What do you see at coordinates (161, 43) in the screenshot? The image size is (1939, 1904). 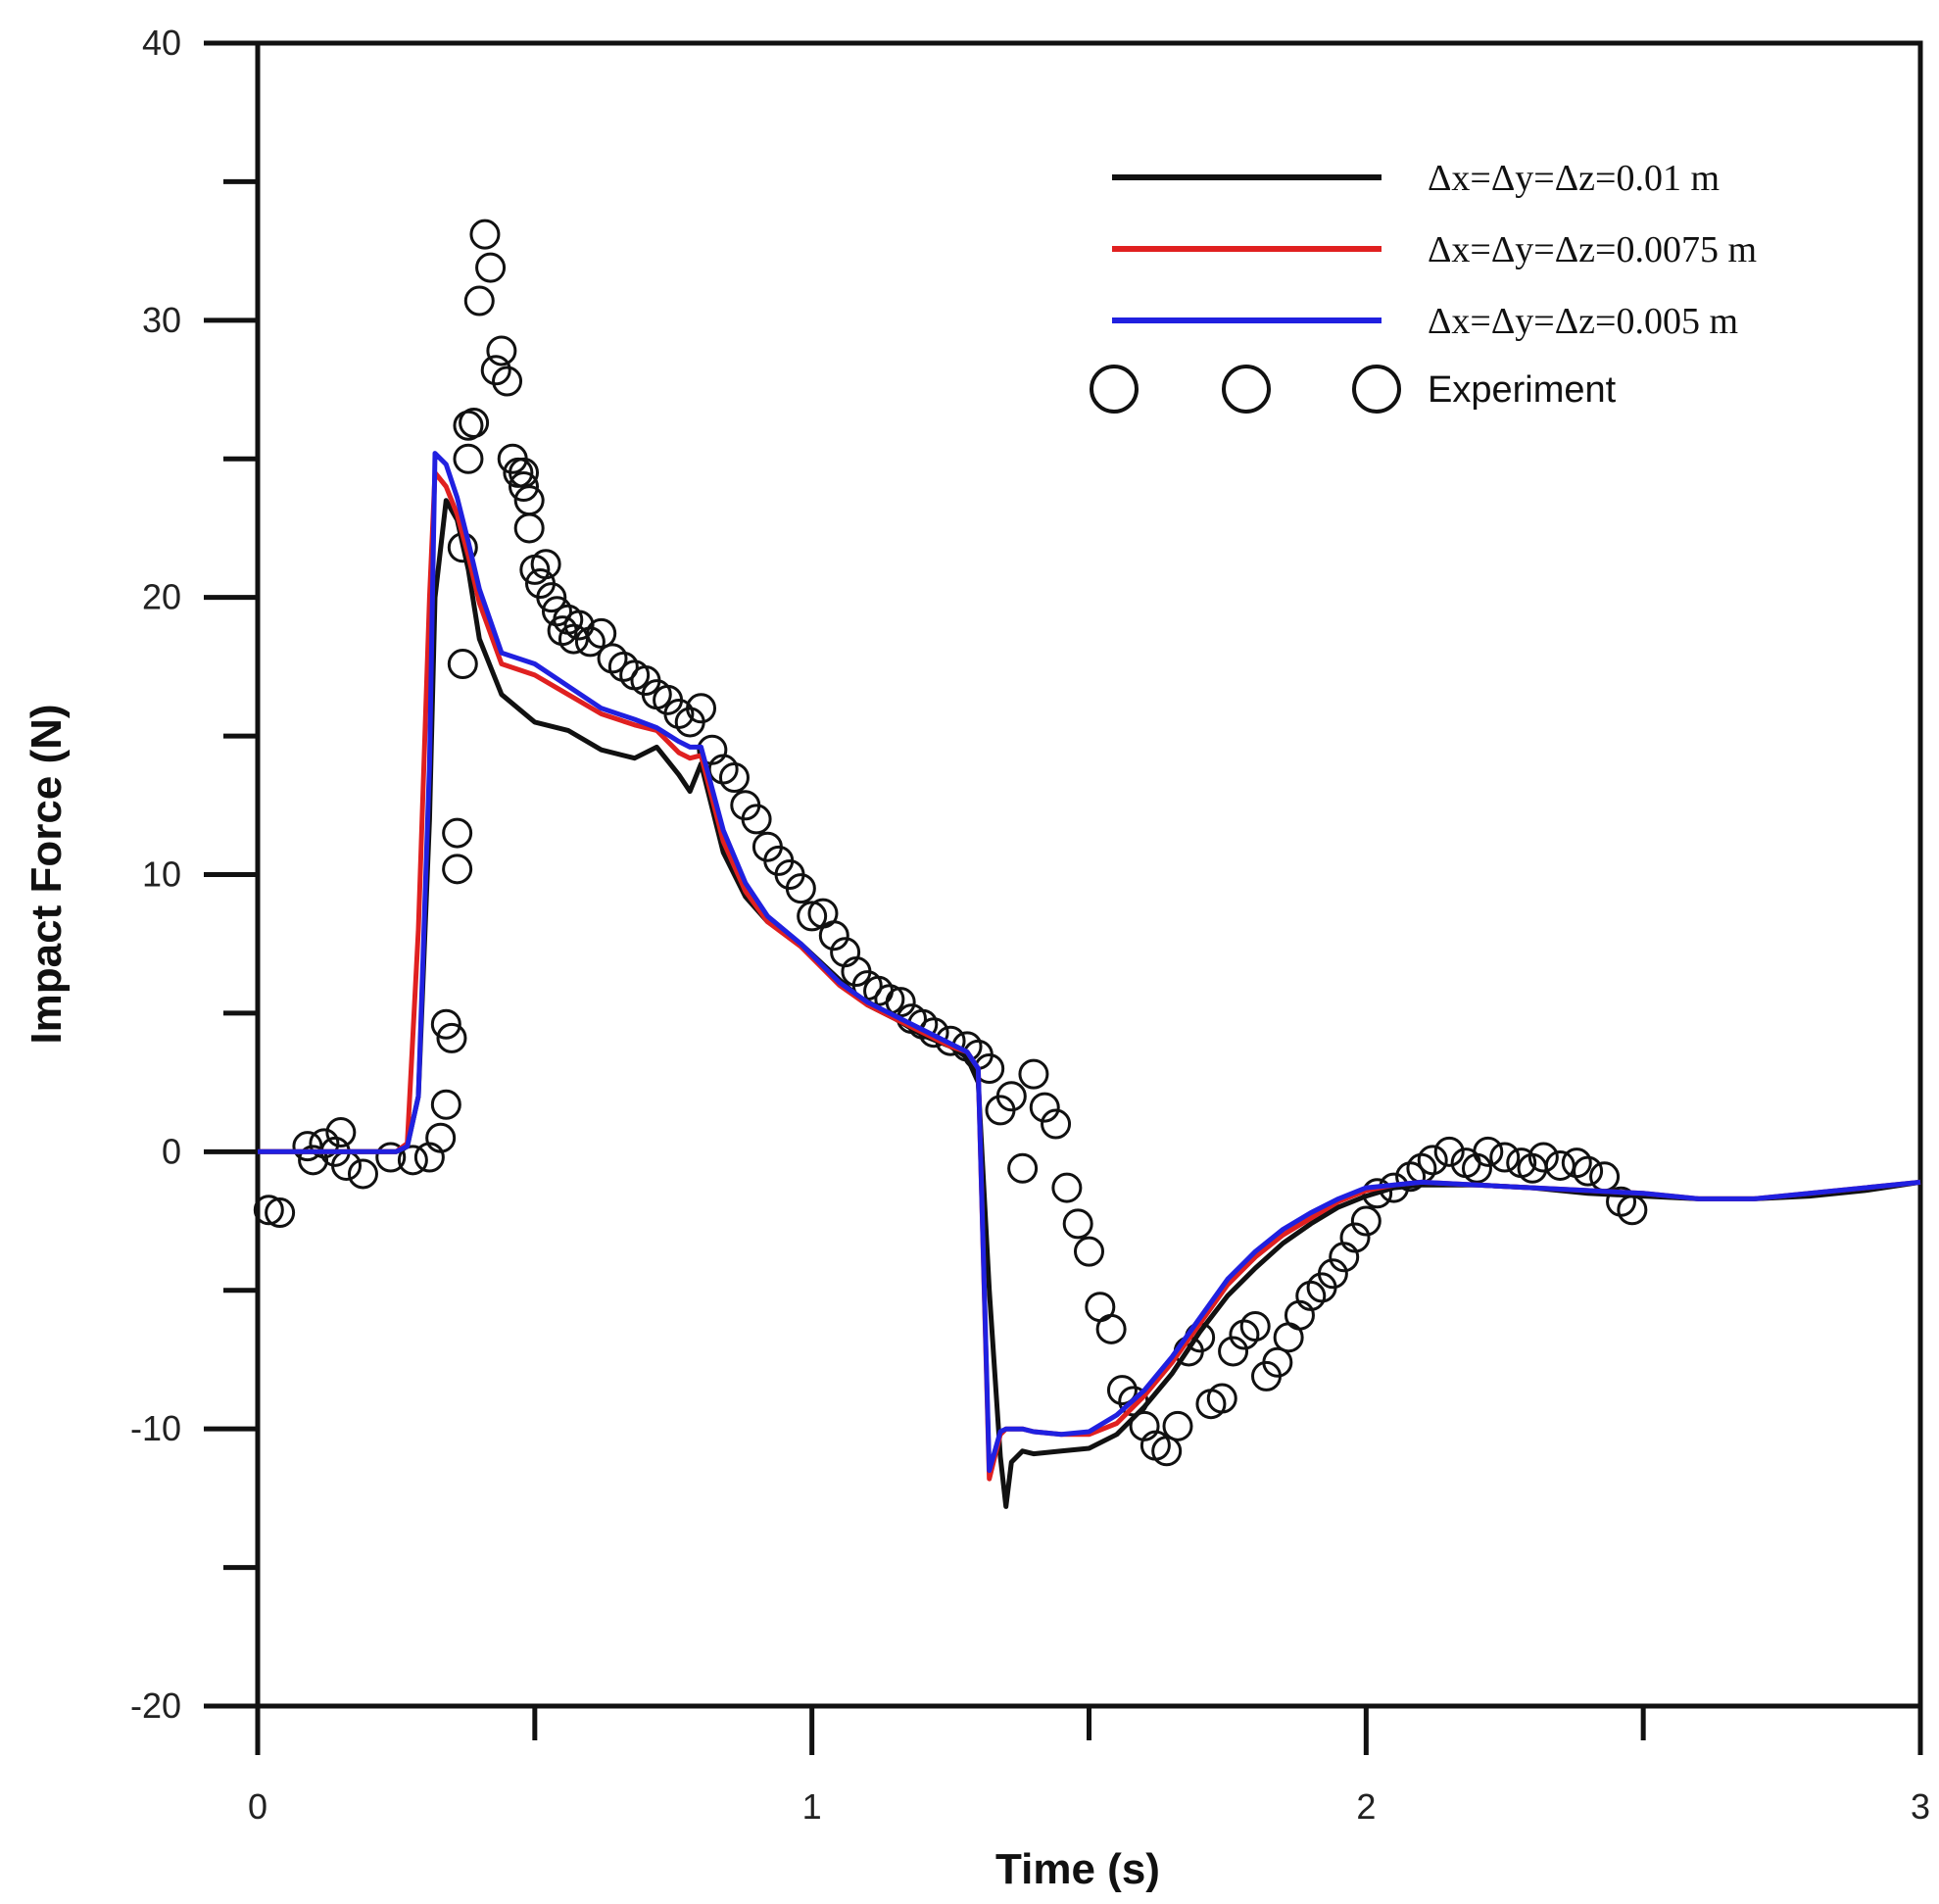 I see `y-tick-label: 40` at bounding box center [161, 43].